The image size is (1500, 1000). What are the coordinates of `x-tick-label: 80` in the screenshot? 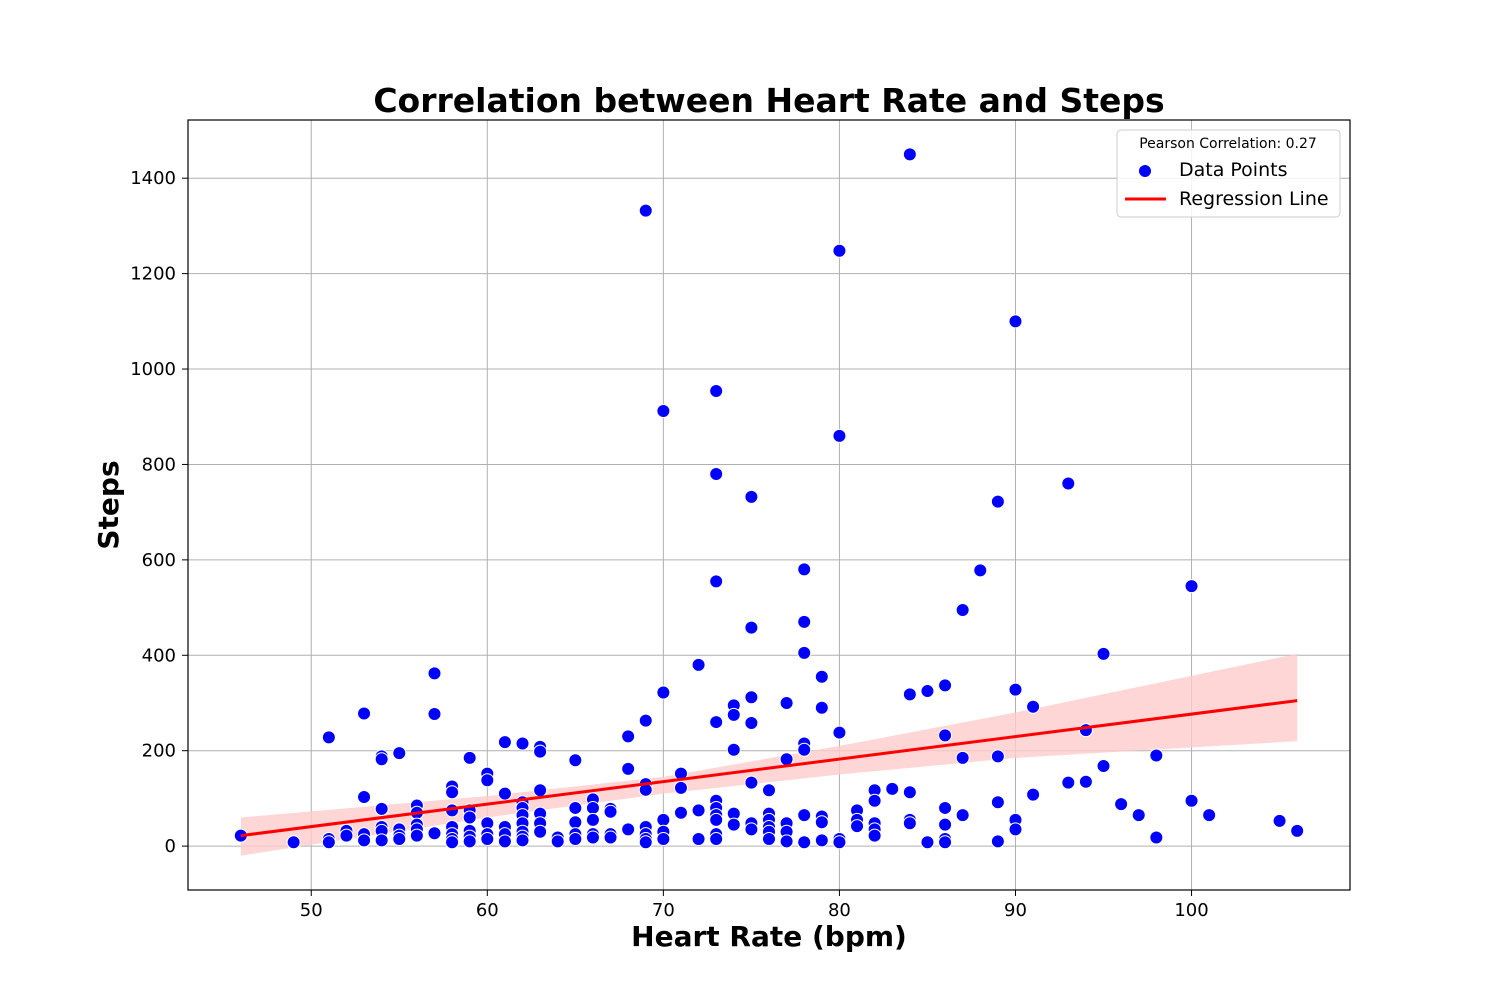 It's located at (839, 910).